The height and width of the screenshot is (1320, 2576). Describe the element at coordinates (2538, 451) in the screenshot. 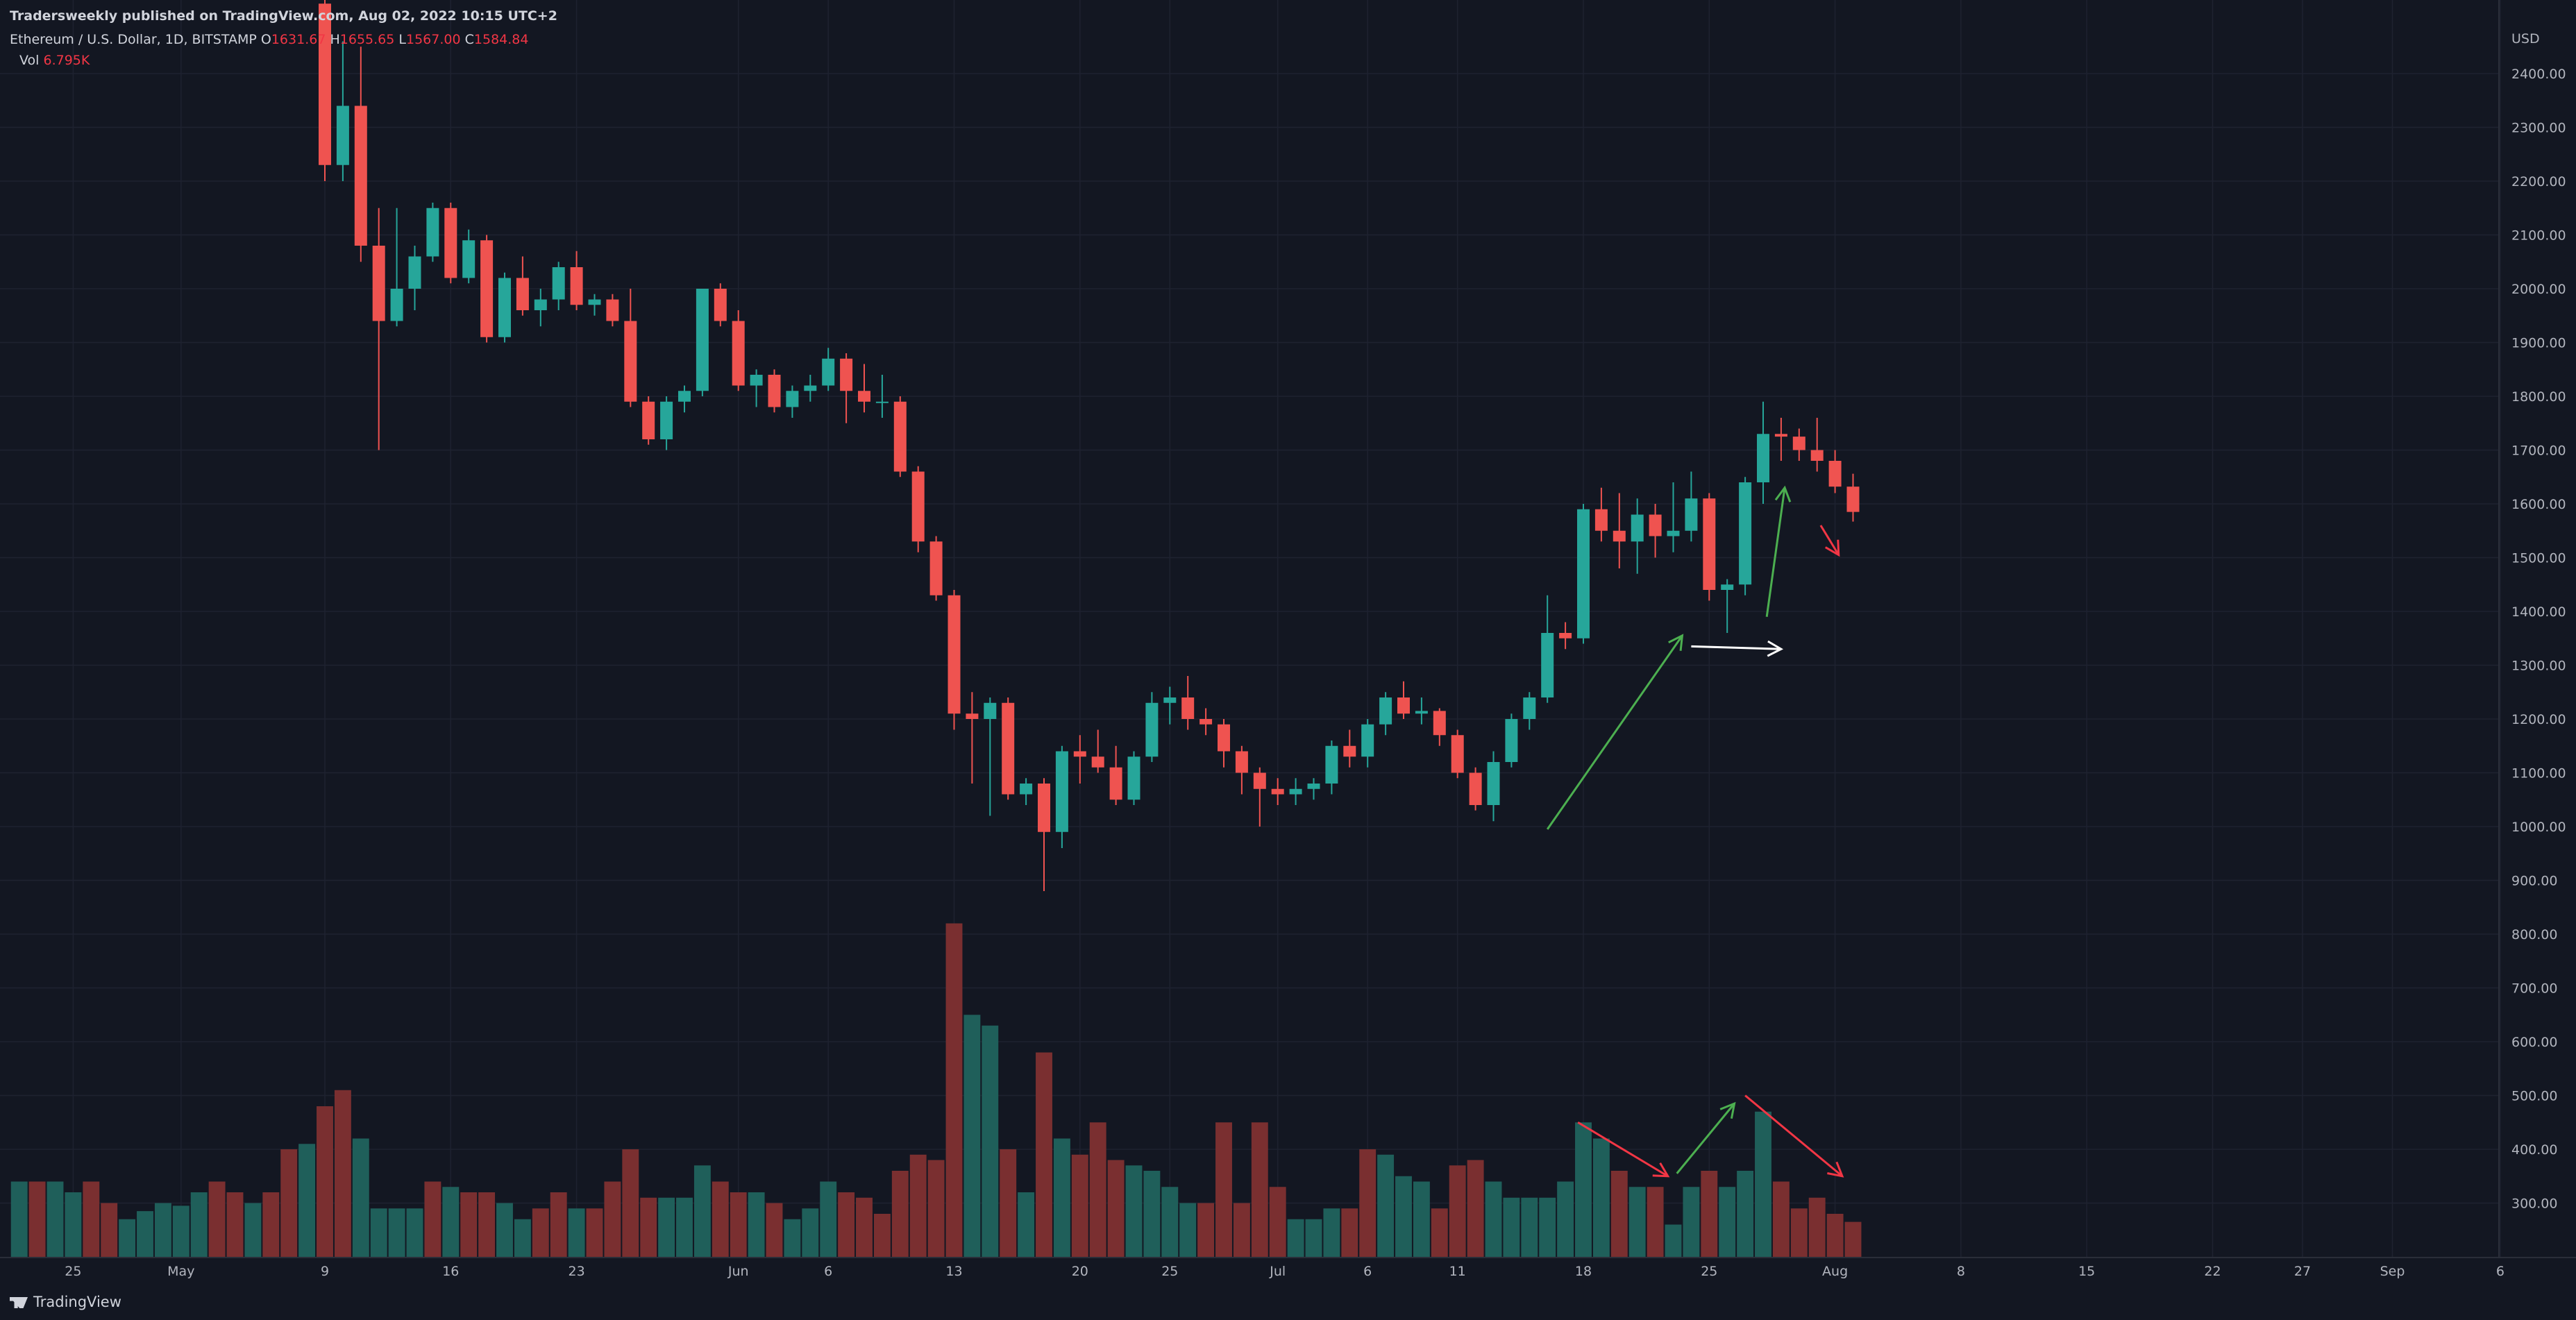

I see `price-tick-label: 1700.00` at that location.